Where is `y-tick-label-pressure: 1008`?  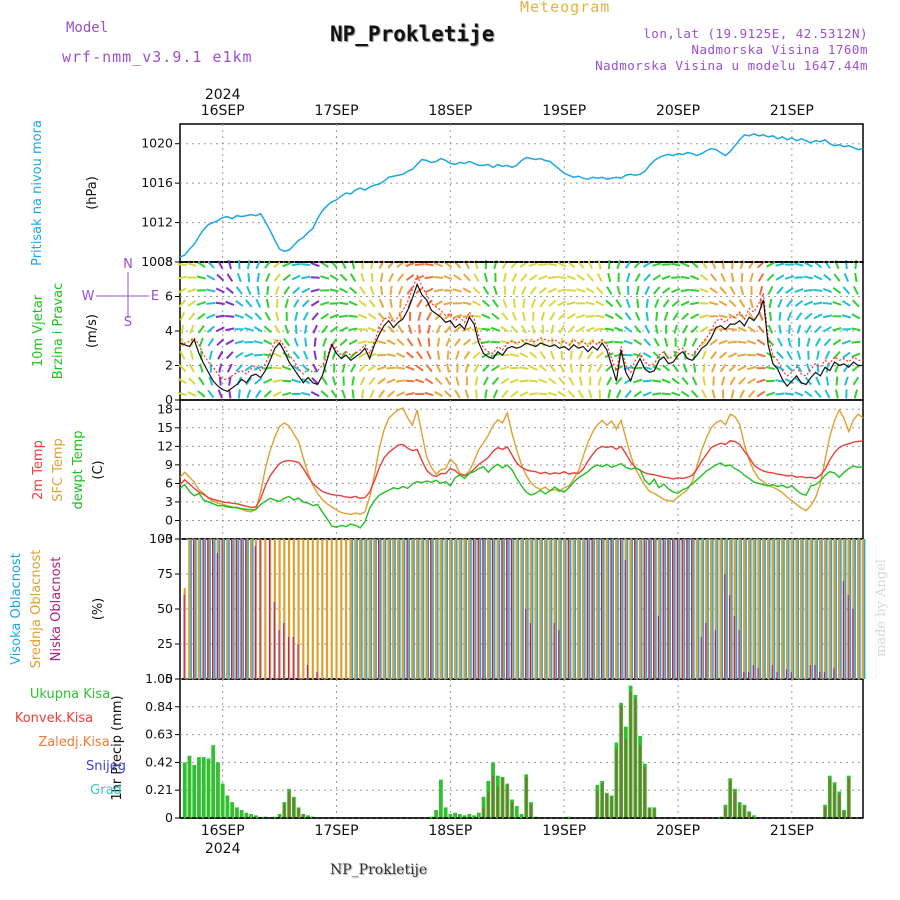 y-tick-label-pressure: 1008 is located at coordinates (157, 261).